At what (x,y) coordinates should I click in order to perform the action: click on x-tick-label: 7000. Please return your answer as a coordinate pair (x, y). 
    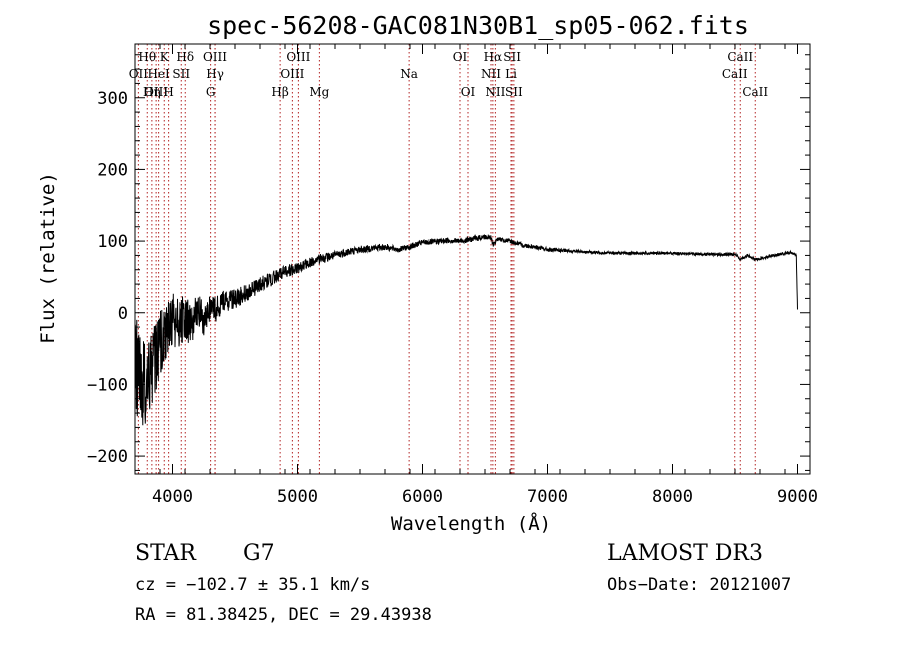
    Looking at the image, I should click on (547, 497).